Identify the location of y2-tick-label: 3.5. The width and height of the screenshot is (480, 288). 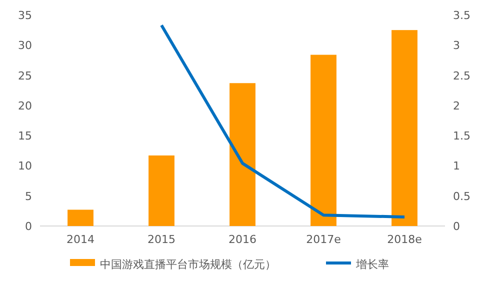
(461, 15).